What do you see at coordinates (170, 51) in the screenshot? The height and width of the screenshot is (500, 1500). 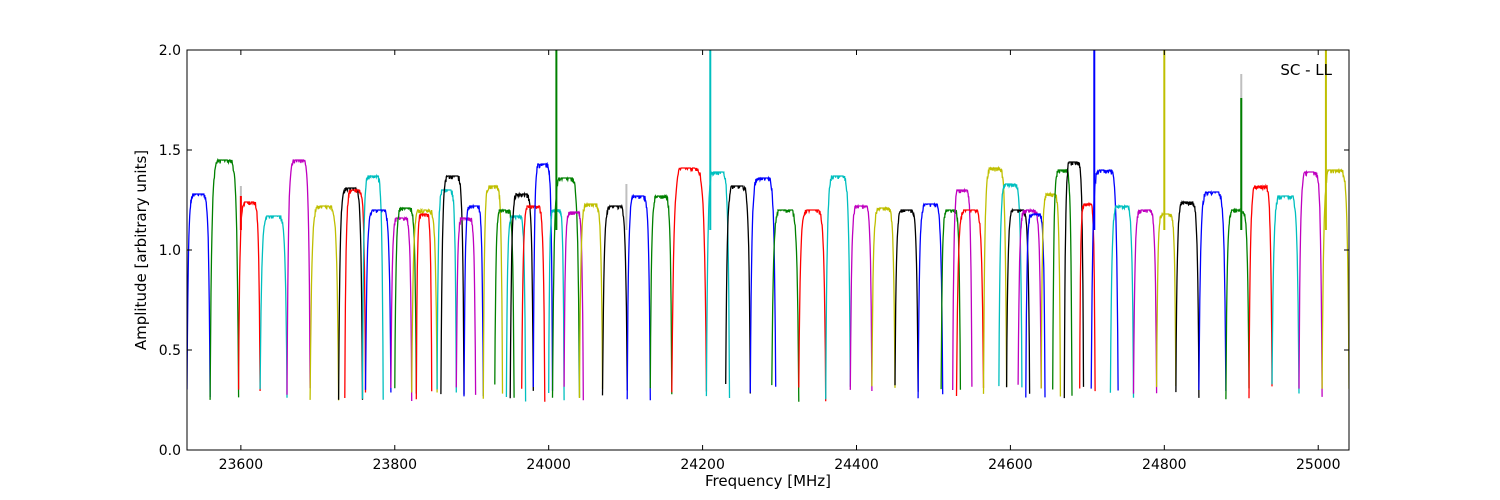 I see `y-tick-label: 2.0` at bounding box center [170, 51].